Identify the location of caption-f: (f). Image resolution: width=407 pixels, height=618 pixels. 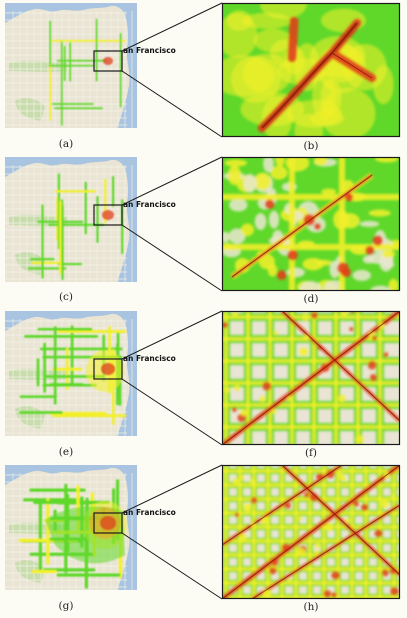
(311, 453).